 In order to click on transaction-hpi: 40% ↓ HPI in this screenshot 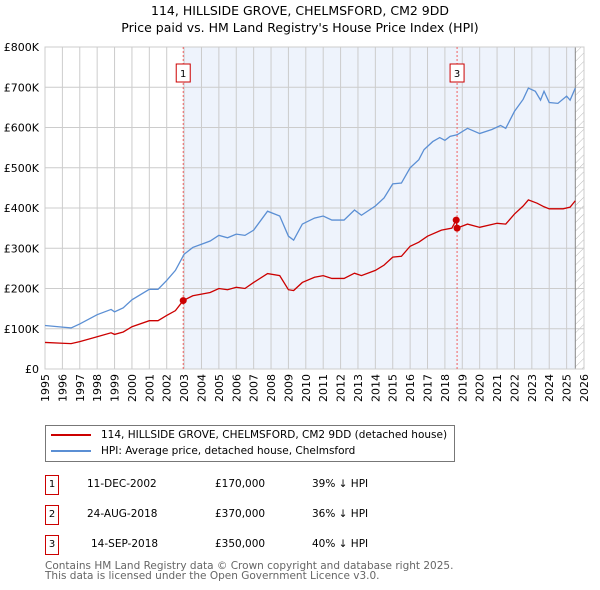, I will do `click(340, 544)`.